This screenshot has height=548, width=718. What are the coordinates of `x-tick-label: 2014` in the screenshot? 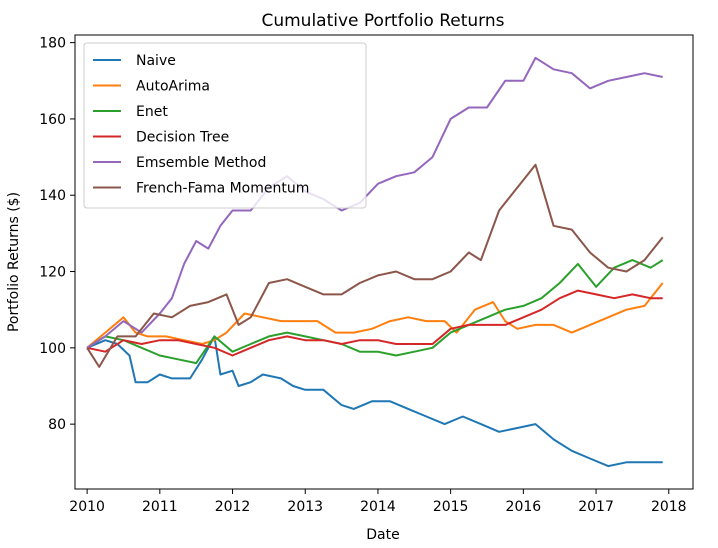 It's located at (378, 507).